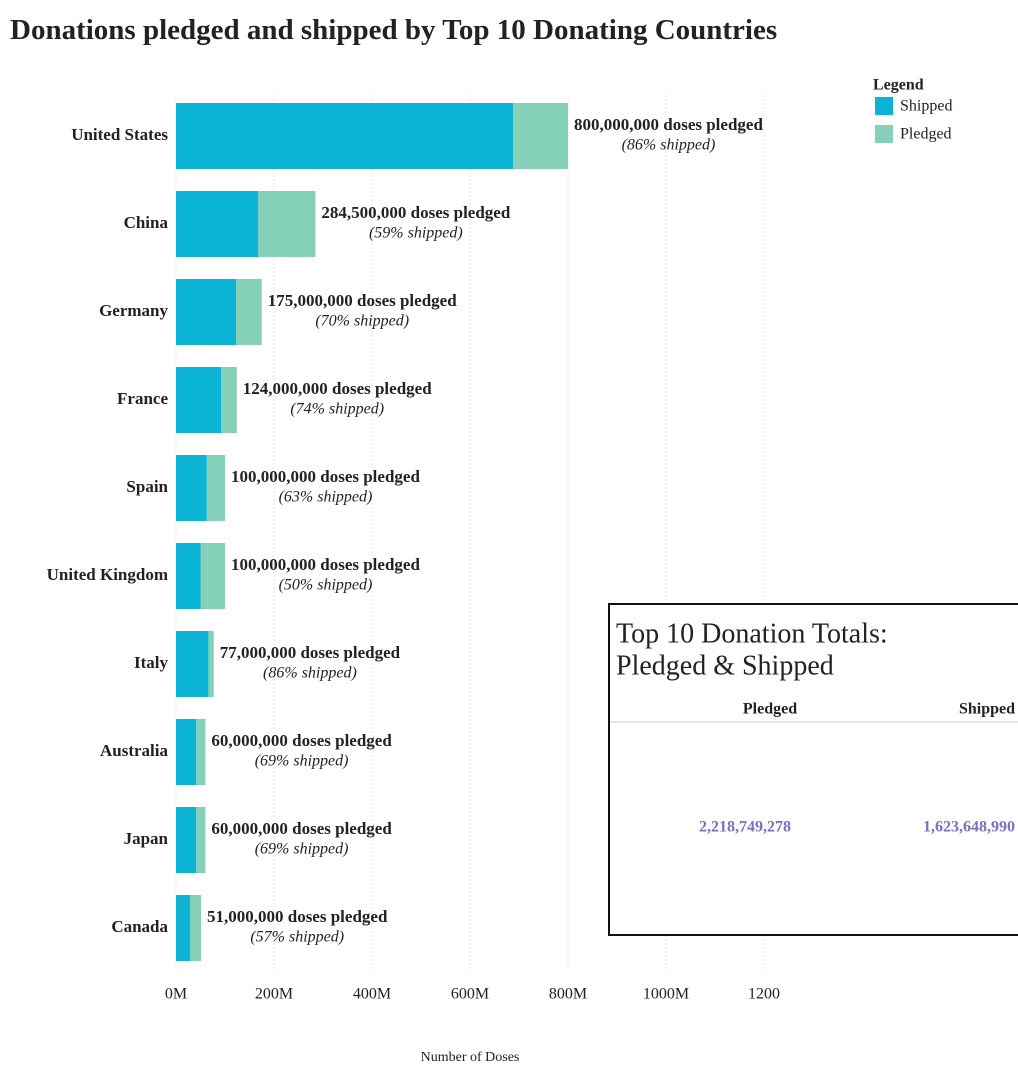 The width and height of the screenshot is (1018, 1066). I want to click on y-tick-label: Australia, so click(134, 750).